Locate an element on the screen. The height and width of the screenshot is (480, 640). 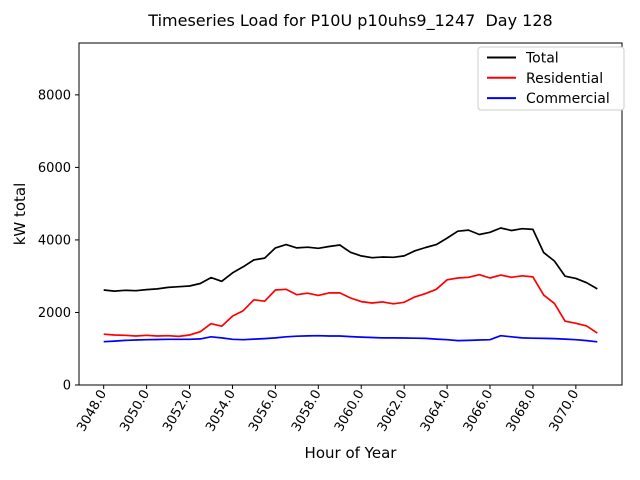
x-tick-label: 3056.0 is located at coordinates (264, 411).